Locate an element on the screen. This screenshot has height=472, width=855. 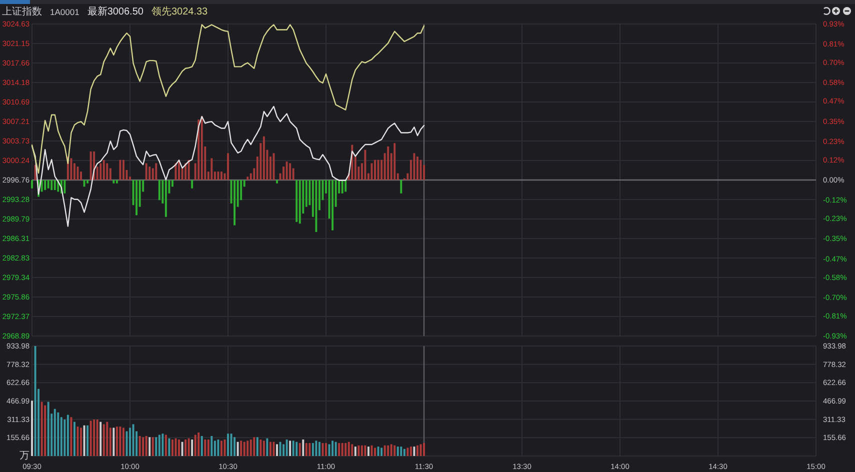
chart-title: 上证指数 is located at coordinates (22, 12).